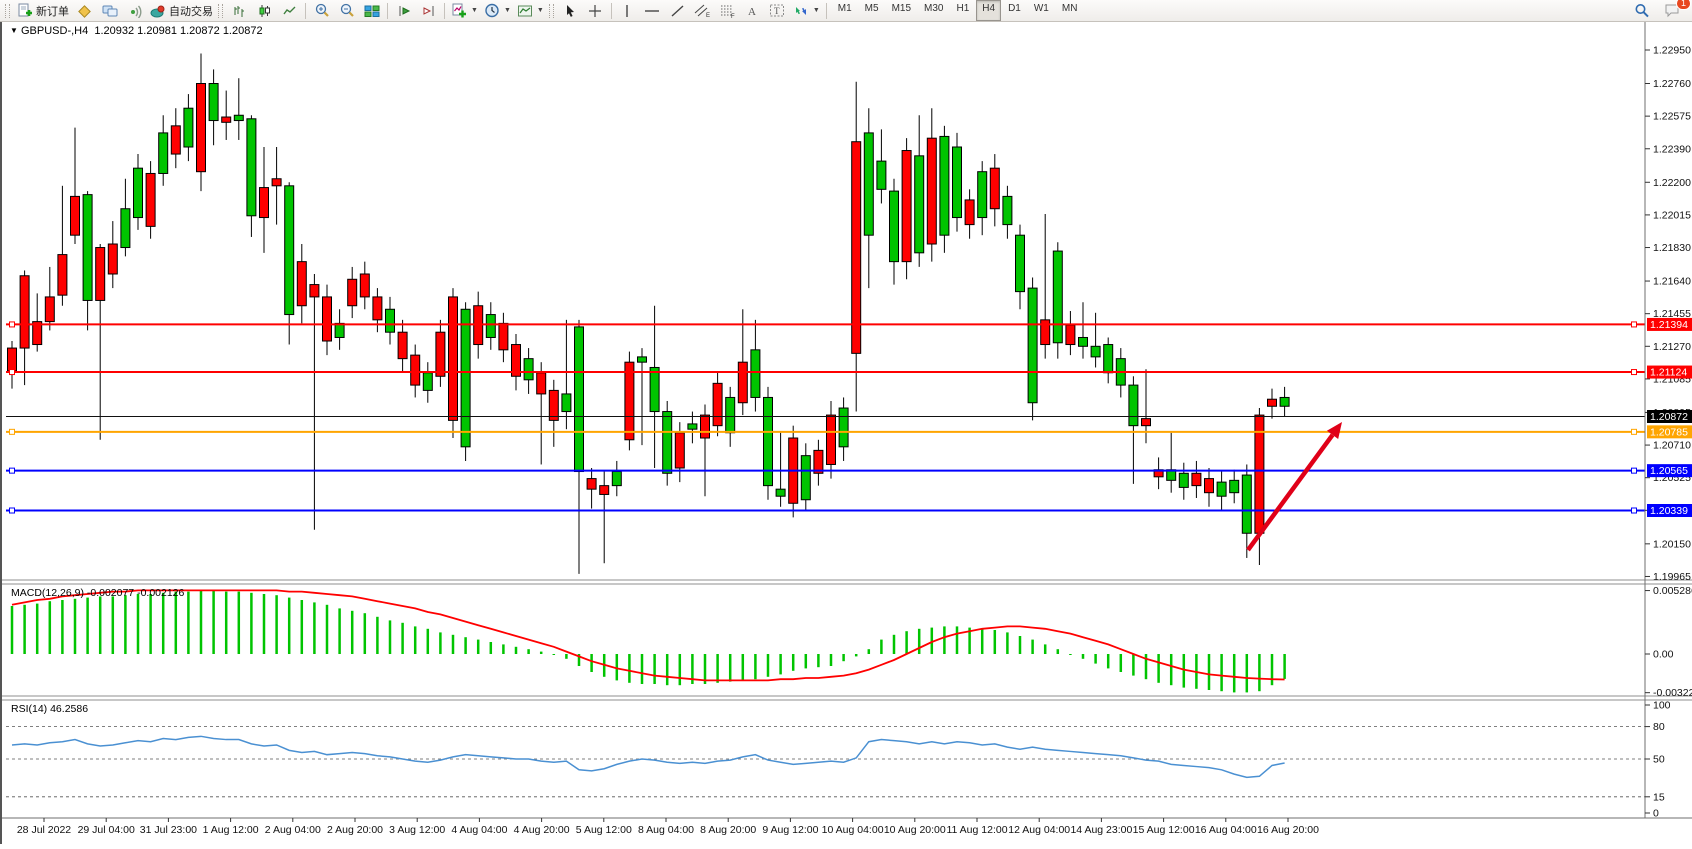 The width and height of the screenshot is (1692, 849). What do you see at coordinates (1101, 830) in the screenshot?
I see `time-axis-label: 14 Aug 23:00` at bounding box center [1101, 830].